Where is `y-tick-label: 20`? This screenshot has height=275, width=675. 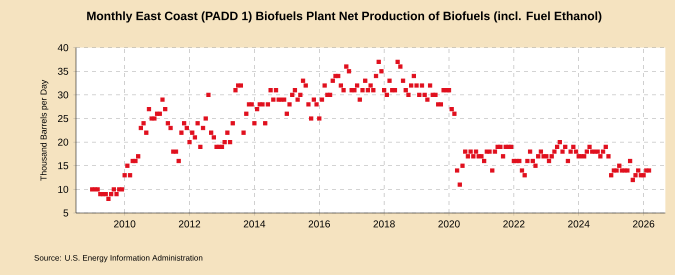 y-tick-label: 20 is located at coordinates (63, 142).